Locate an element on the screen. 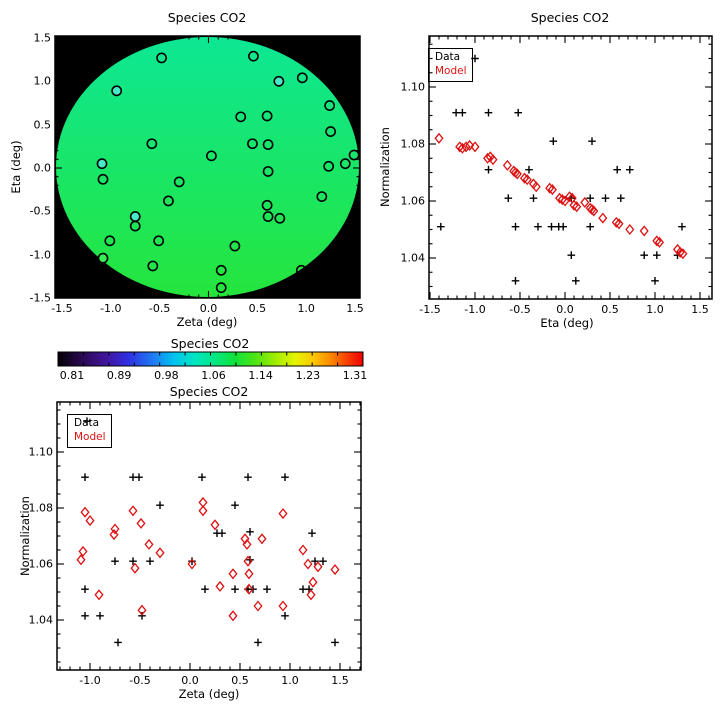 The height and width of the screenshot is (720, 720). legend-model-label: Model is located at coordinates (90, 436).